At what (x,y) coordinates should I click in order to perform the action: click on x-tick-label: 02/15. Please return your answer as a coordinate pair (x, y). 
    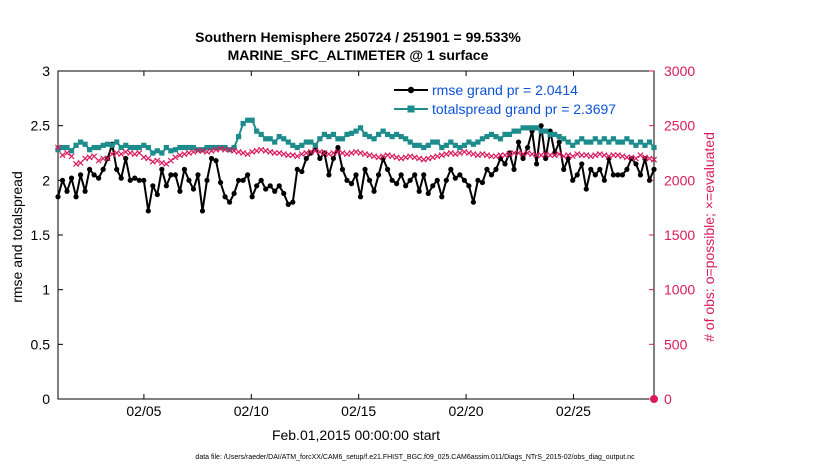
    Looking at the image, I should click on (358, 411).